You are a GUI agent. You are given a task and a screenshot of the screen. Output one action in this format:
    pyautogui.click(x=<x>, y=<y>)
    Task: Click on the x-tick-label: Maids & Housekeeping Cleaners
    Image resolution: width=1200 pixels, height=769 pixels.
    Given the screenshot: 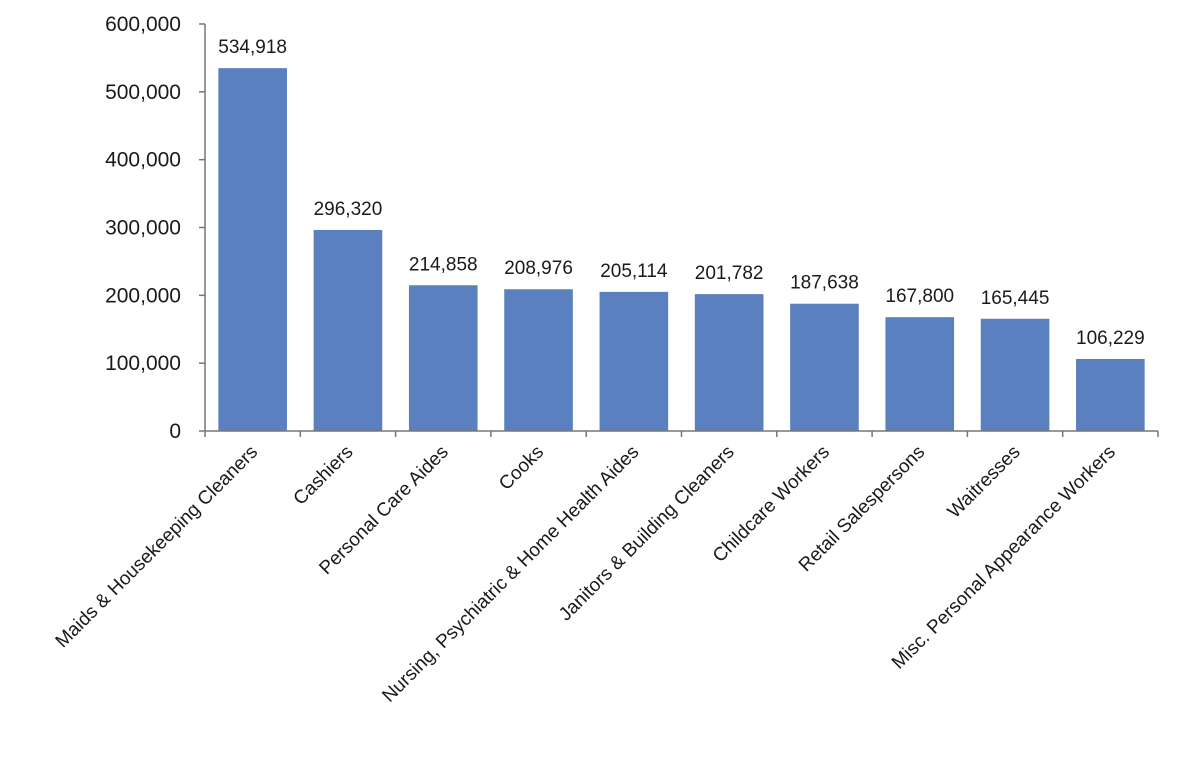 What is the action you would take?
    pyautogui.click(x=157, y=547)
    